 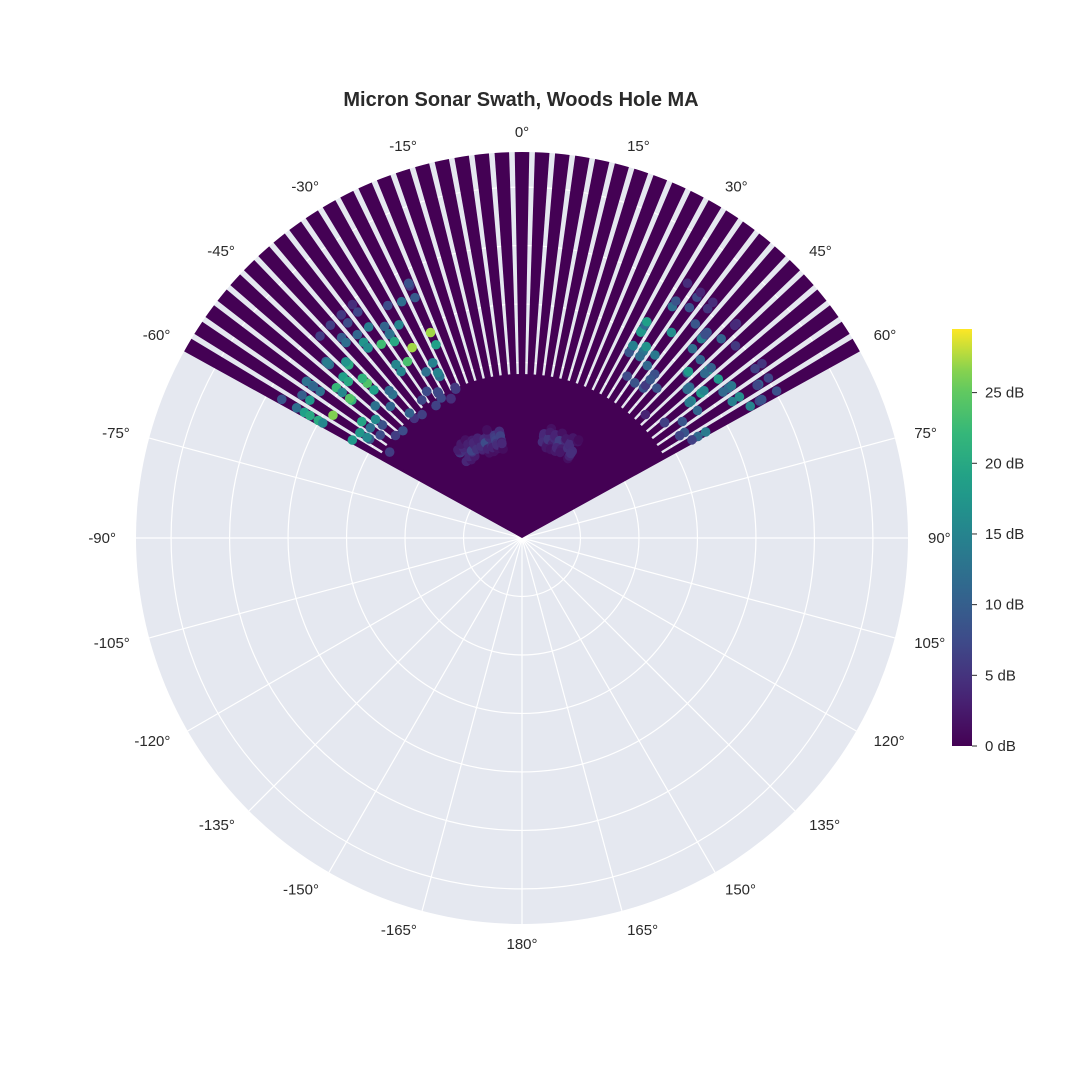 What do you see at coordinates (1000, 675) in the screenshot?
I see `colorbar-tick-label: 5 dB` at bounding box center [1000, 675].